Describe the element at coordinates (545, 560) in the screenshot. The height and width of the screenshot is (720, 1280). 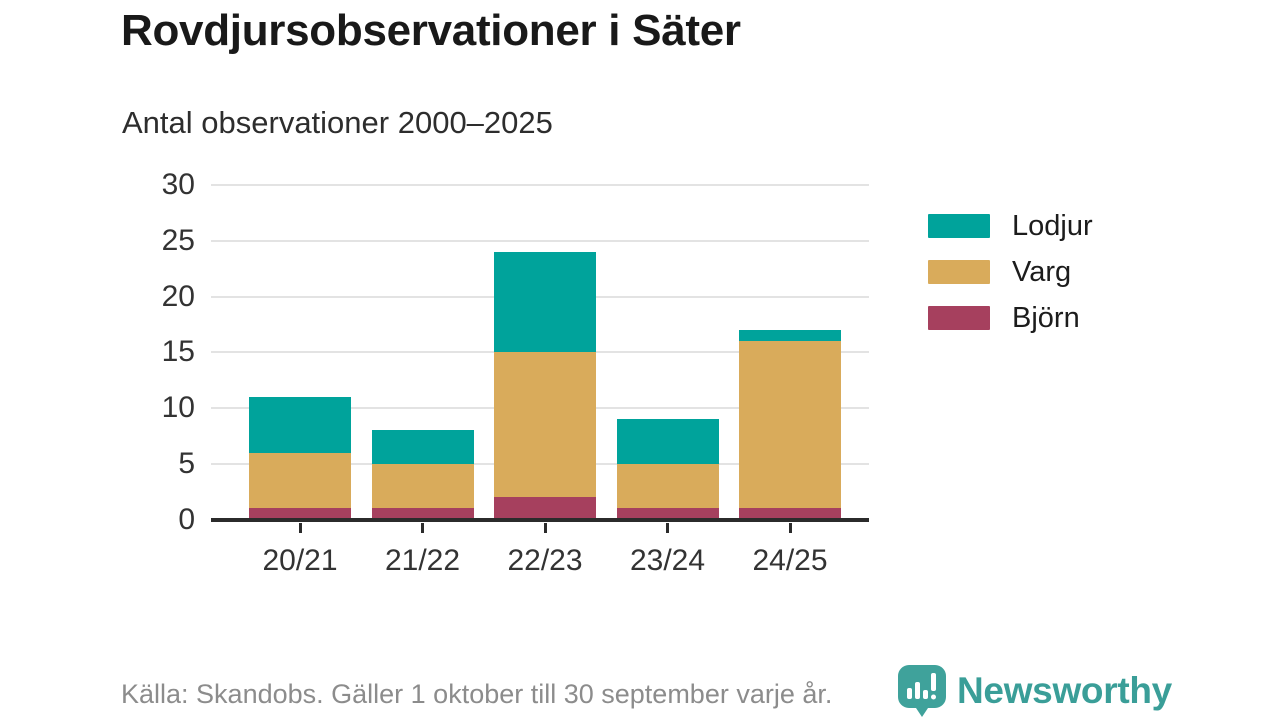
I see `x-axis-tick-label: 22/23` at that location.